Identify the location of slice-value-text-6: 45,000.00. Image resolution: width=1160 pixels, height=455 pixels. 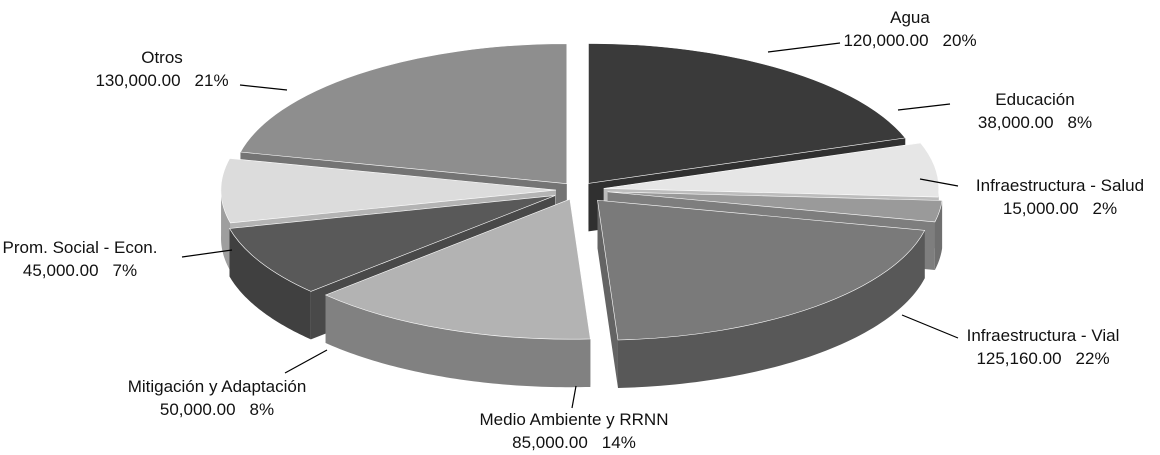
(61, 270).